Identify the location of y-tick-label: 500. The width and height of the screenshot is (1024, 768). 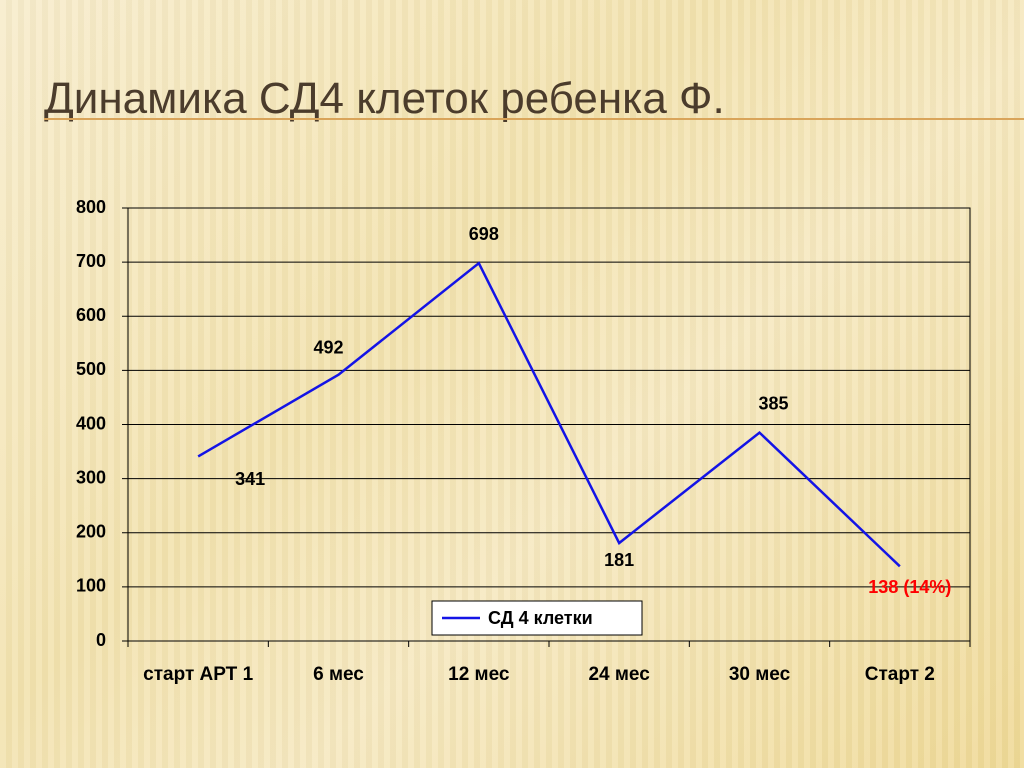
(91, 369).